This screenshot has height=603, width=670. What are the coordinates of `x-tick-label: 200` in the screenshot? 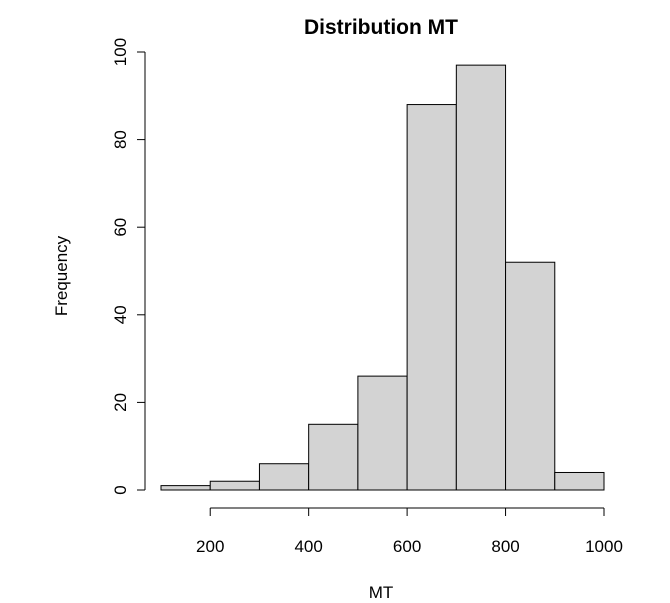 It's located at (210, 546).